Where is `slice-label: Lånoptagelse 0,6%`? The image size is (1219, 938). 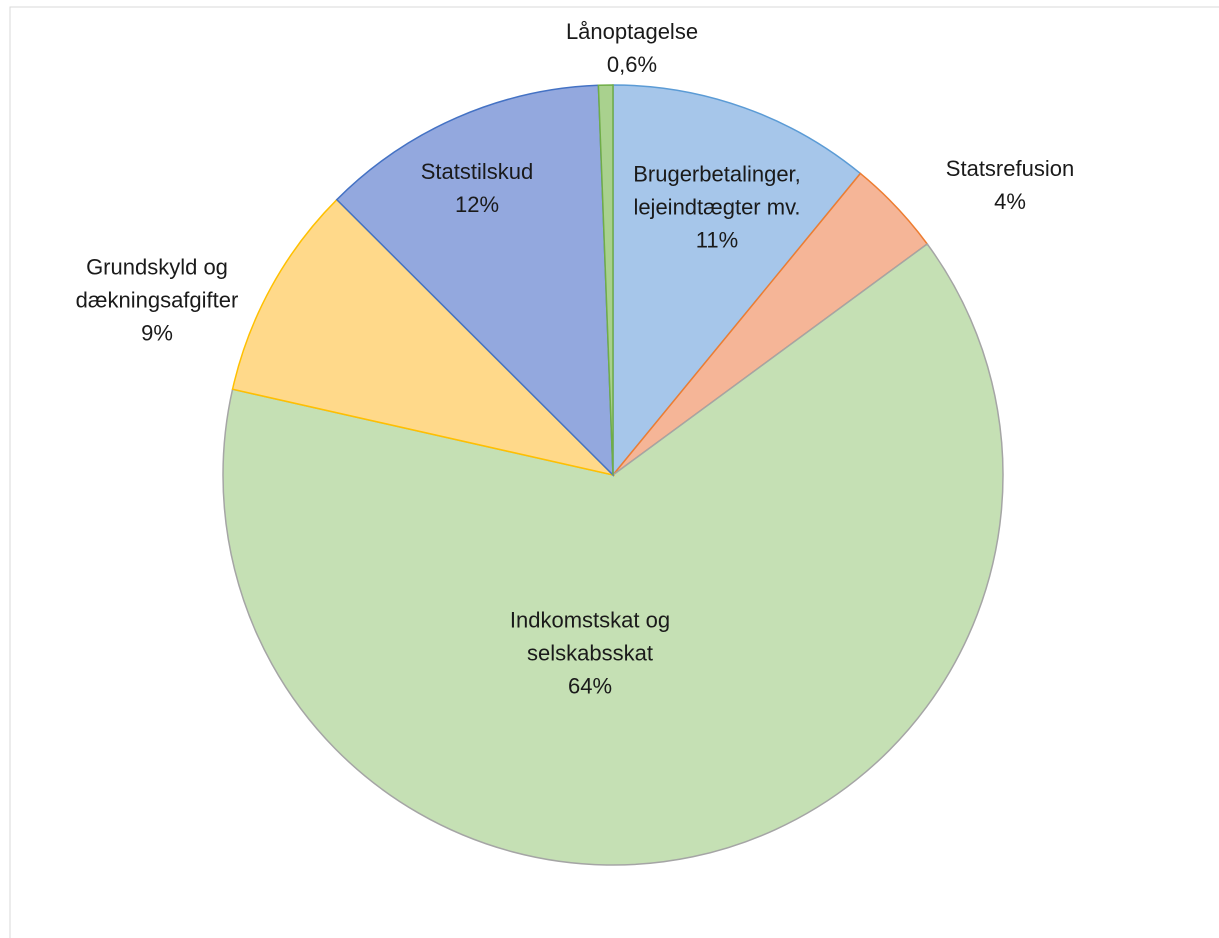
slice-label: Lånoptagelse 0,6% is located at coordinates (632, 48).